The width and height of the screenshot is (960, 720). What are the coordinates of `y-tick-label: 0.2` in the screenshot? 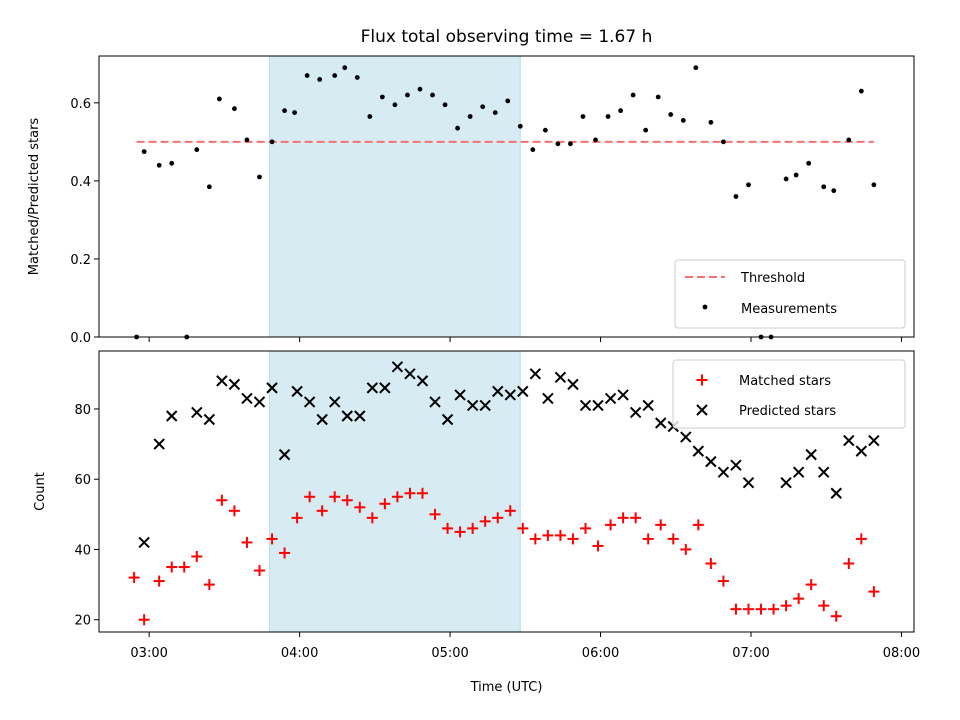 It's located at (80, 260).